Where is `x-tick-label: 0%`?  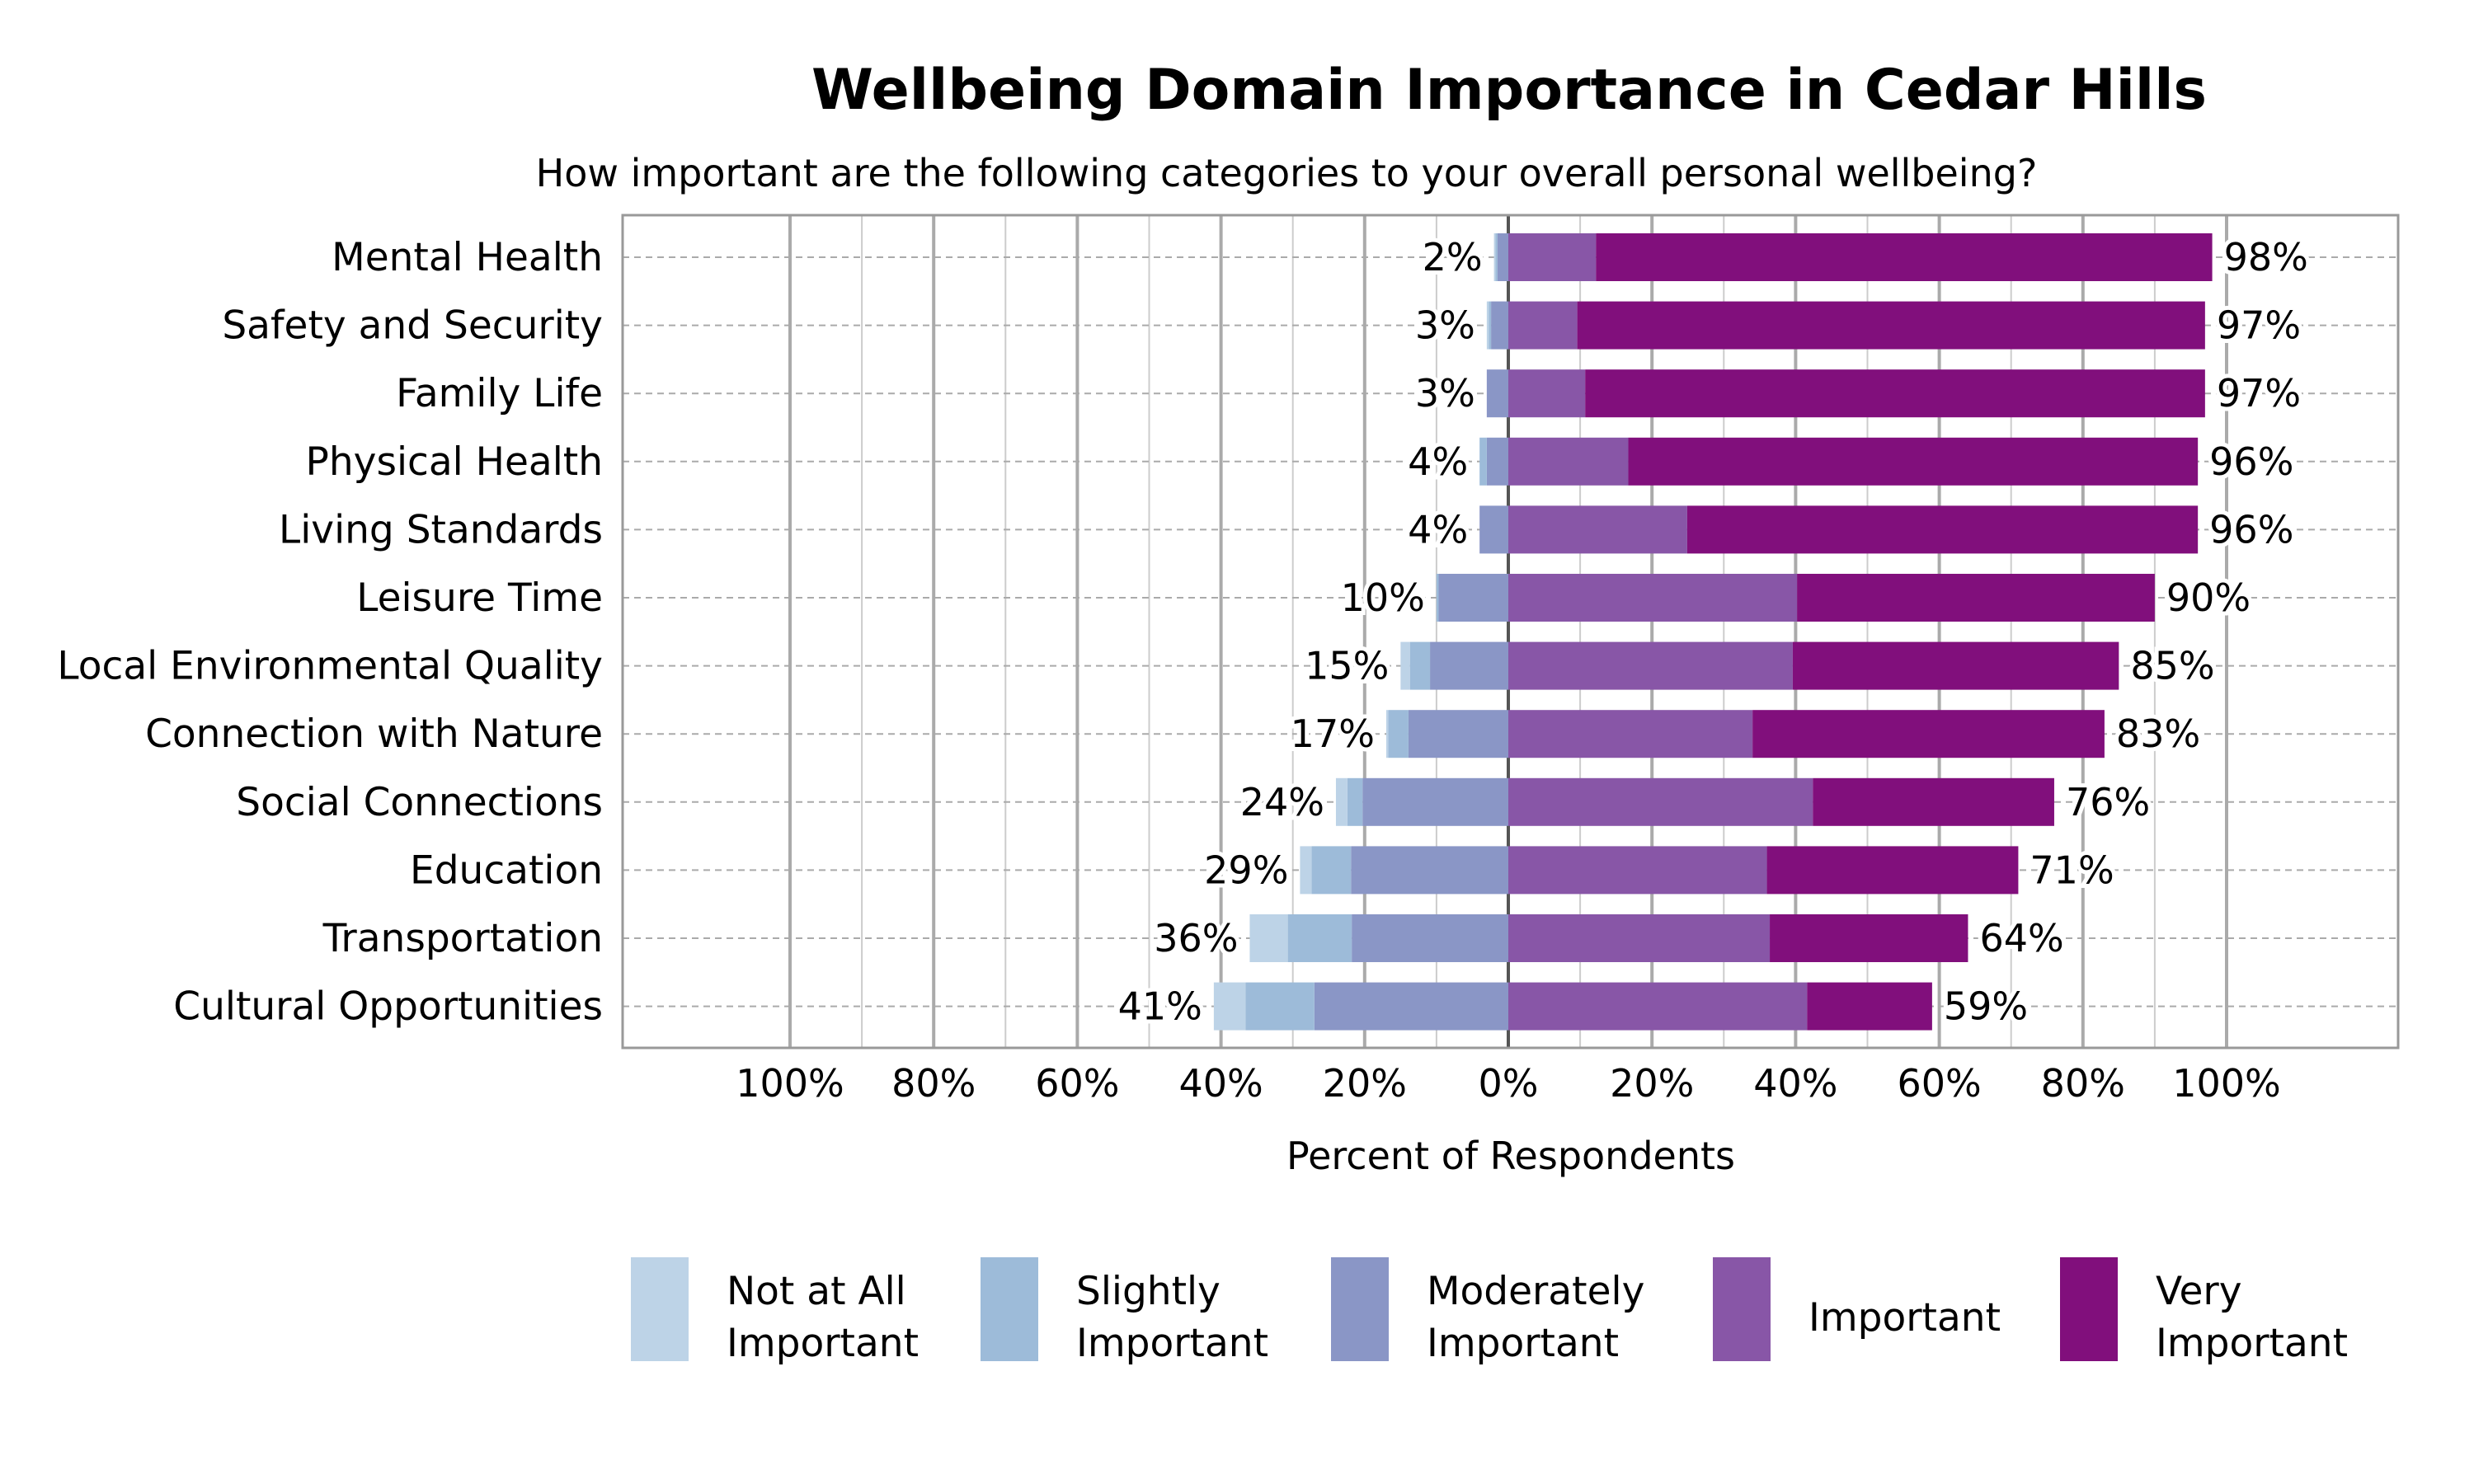
x-tick-label: 0% is located at coordinates (1509, 1083).